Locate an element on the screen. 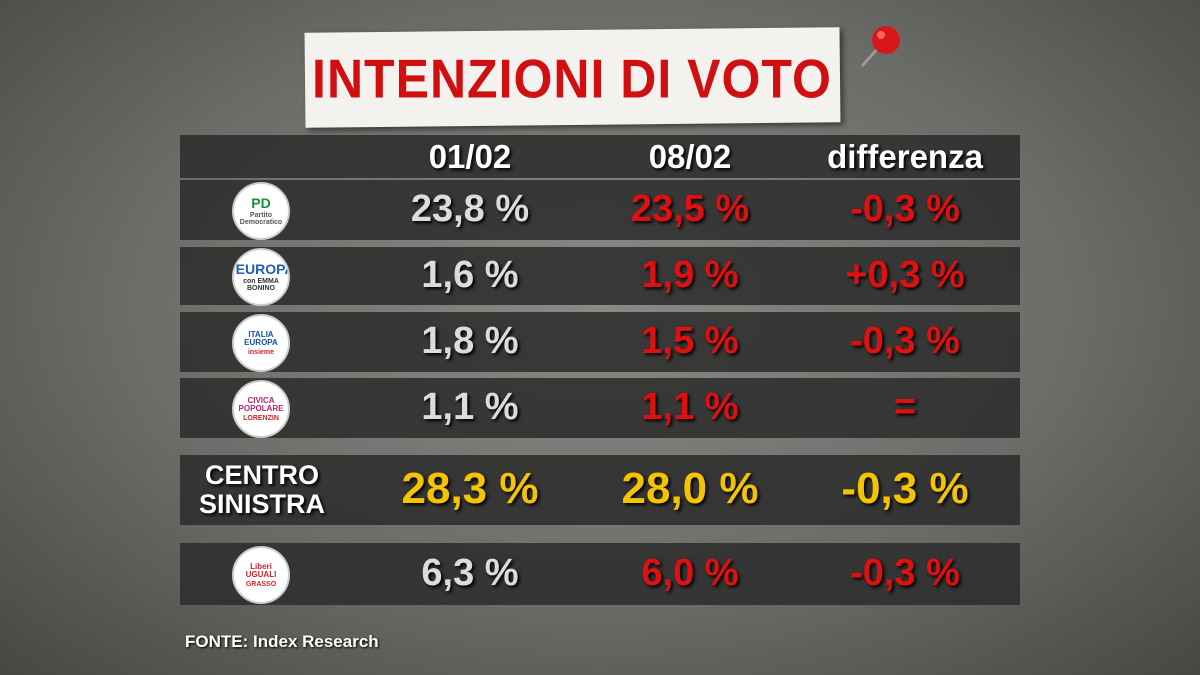 This screenshot has width=1200, height=675. party-logo: +EUROPAcon EMMA BONINO is located at coordinates (261, 277).